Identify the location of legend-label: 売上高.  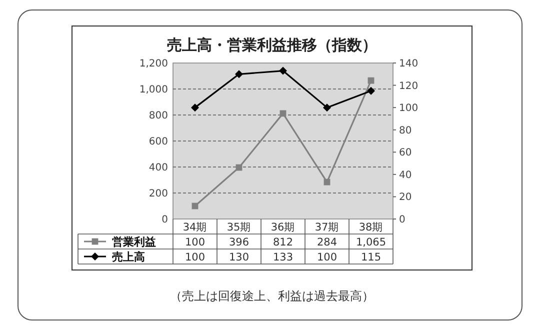
(128, 257).